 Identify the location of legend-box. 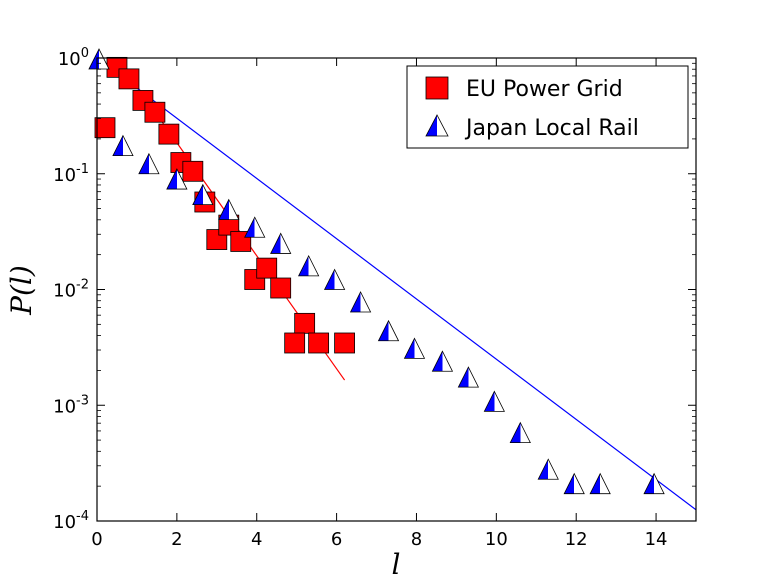
(547, 107).